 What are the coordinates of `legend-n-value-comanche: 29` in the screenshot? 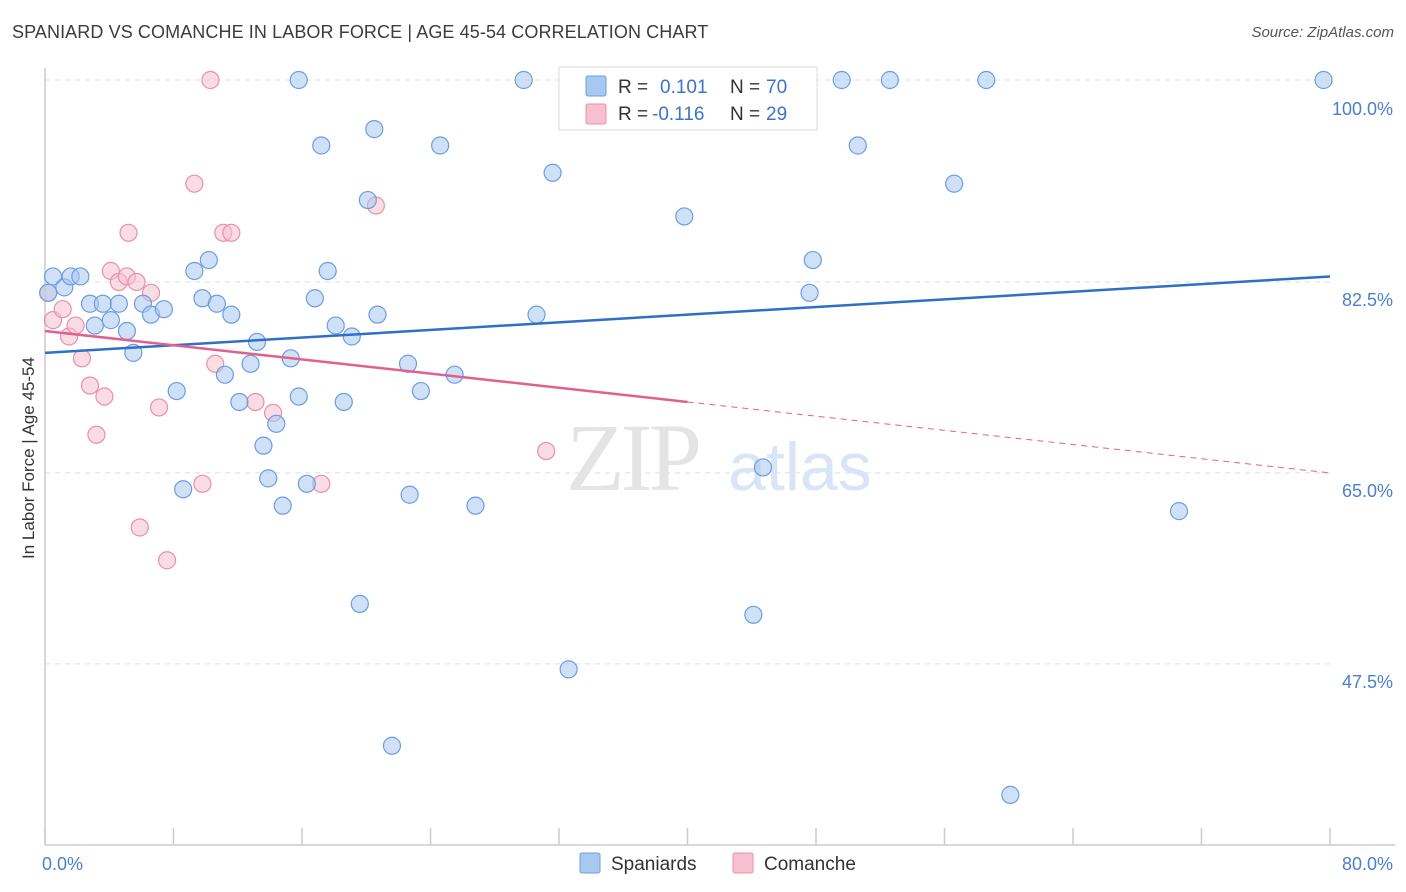 It's located at (776, 114).